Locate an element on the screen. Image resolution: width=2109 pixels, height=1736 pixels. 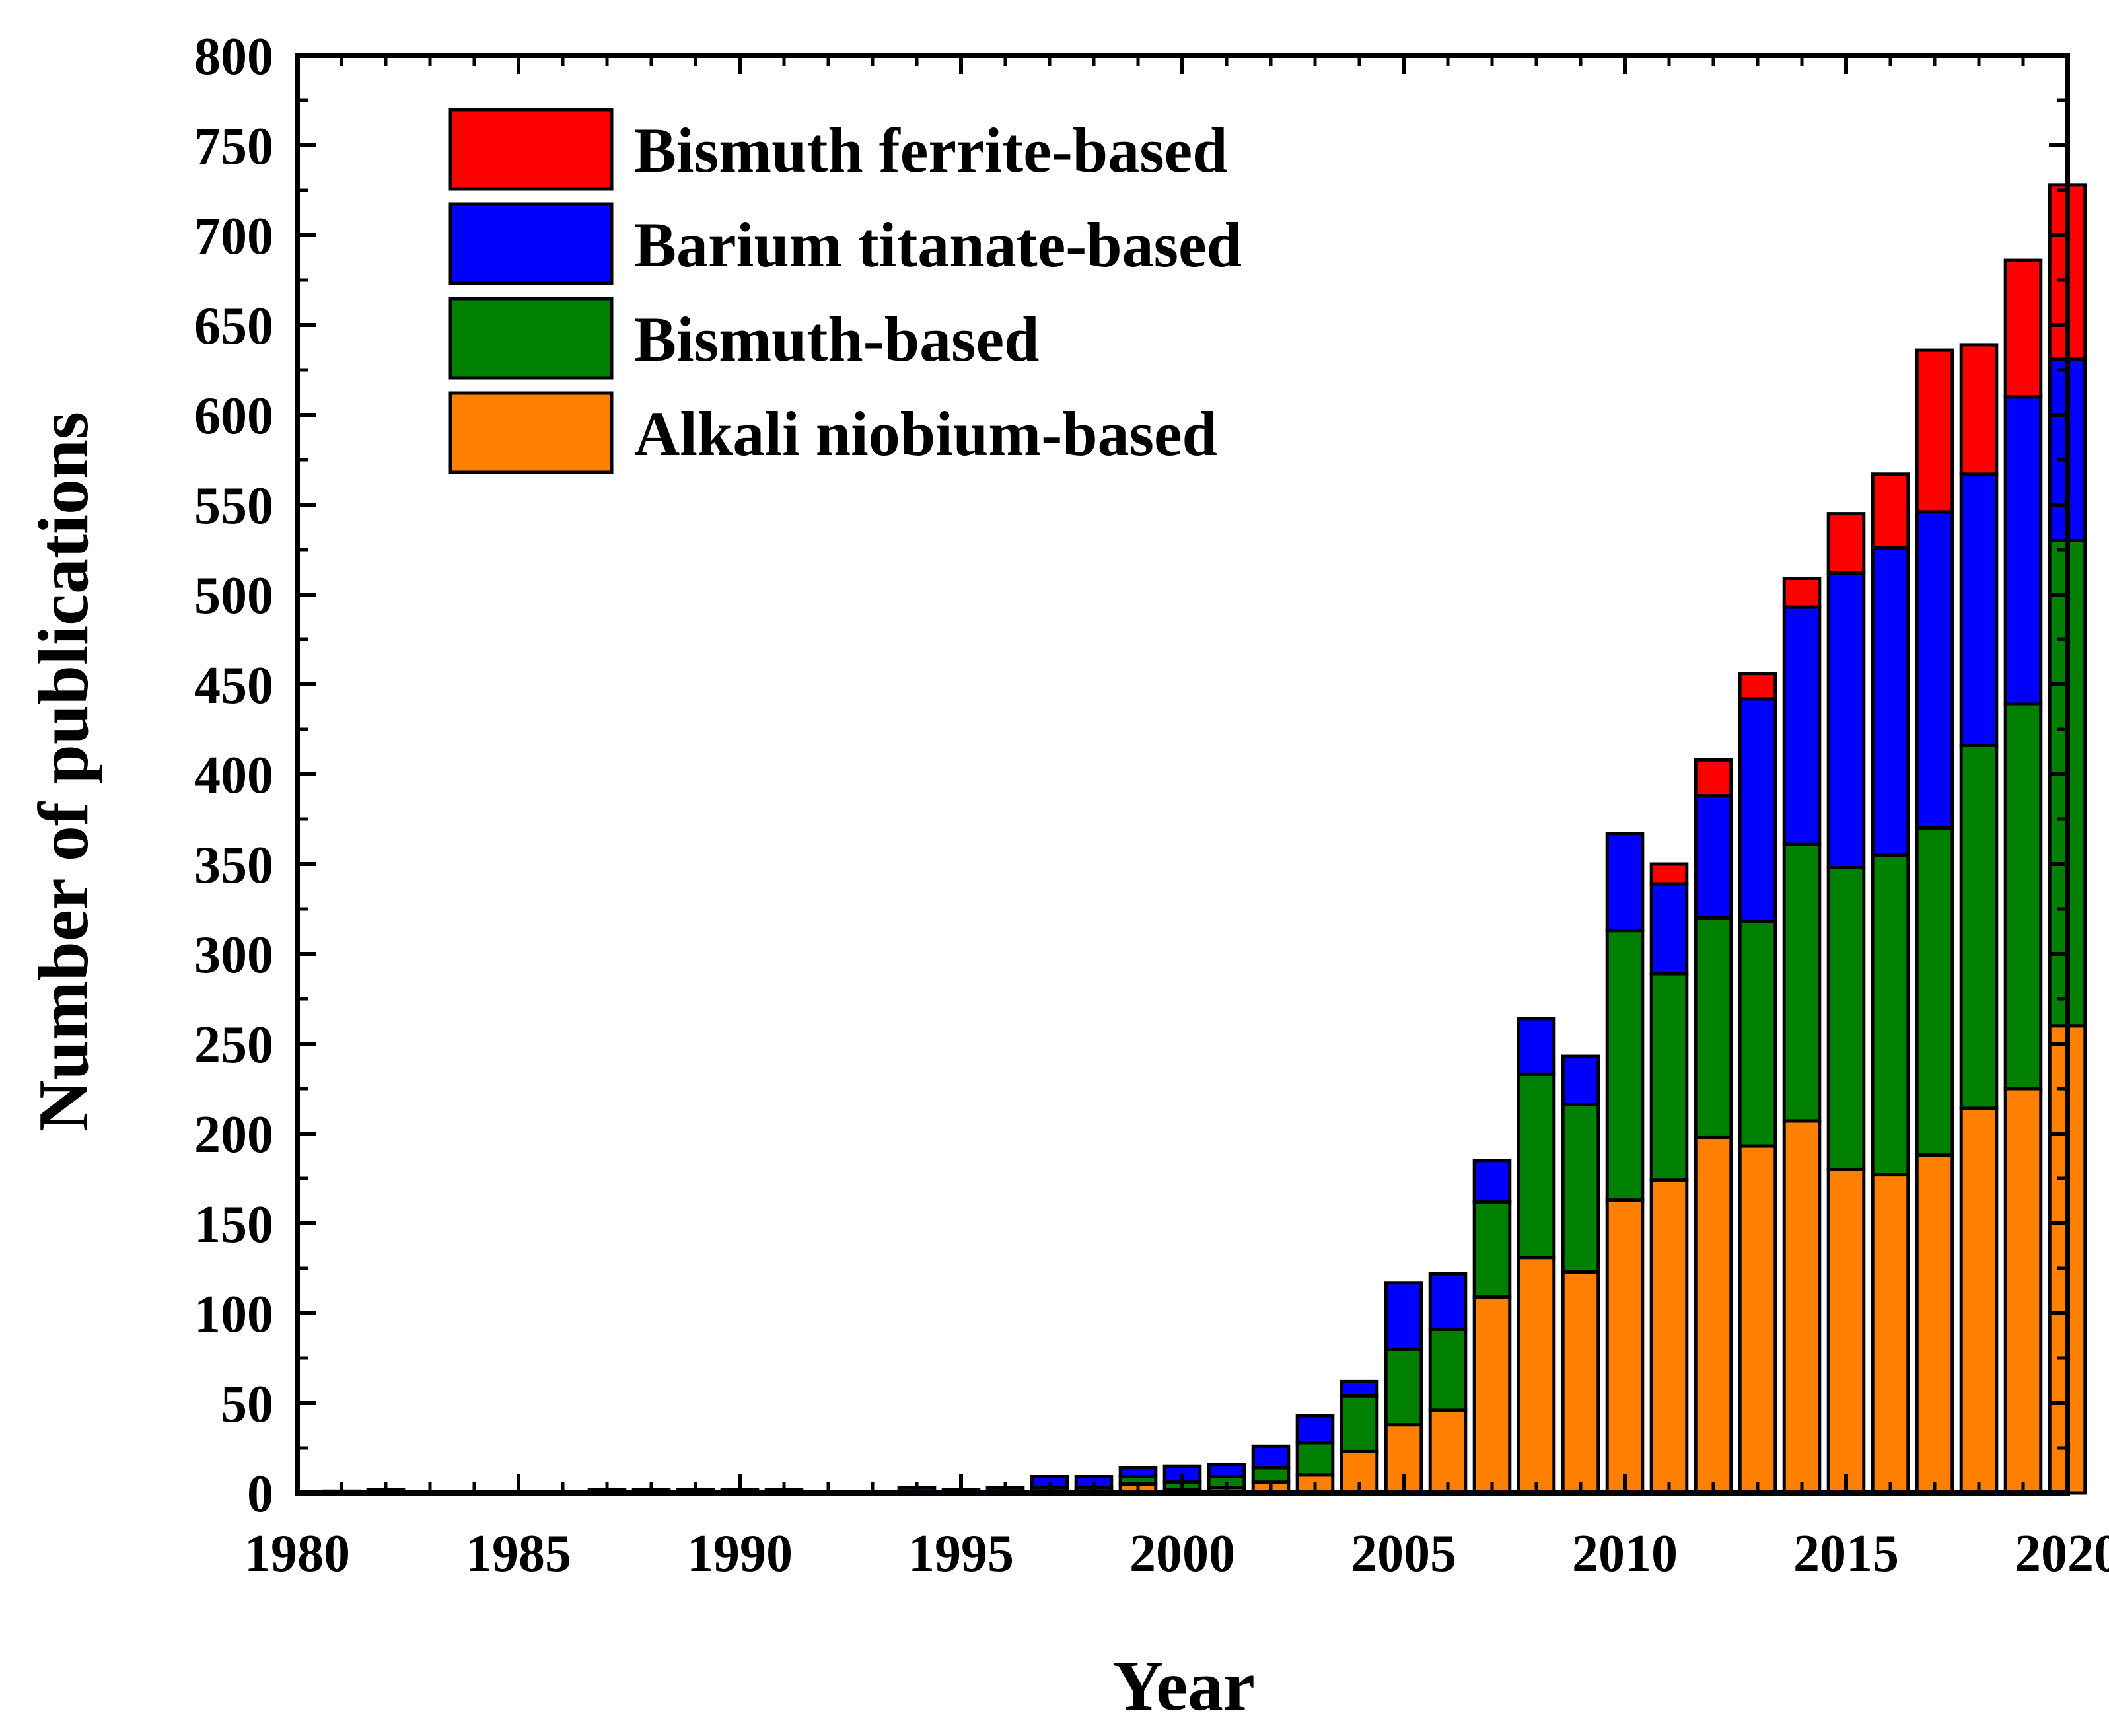
y-tick-label: 100 is located at coordinates (233, 1314).